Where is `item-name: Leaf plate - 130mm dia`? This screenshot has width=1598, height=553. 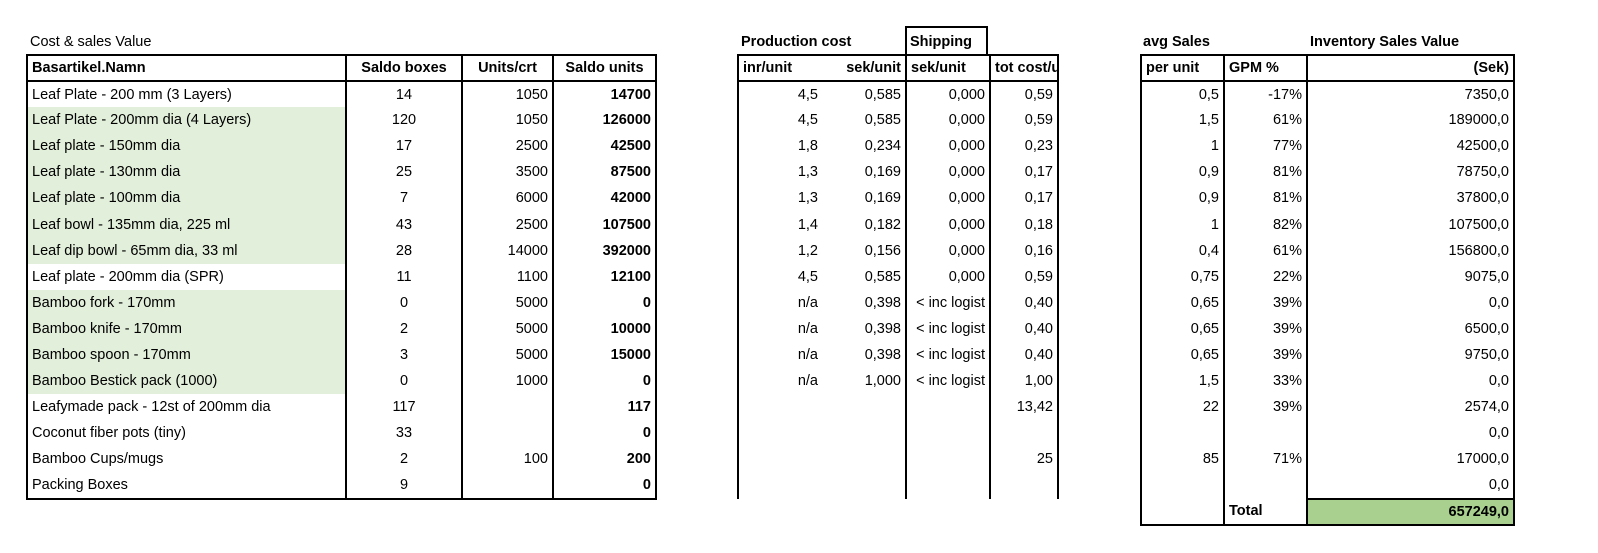
item-name: Leaf plate - 130mm dia is located at coordinates (186, 172).